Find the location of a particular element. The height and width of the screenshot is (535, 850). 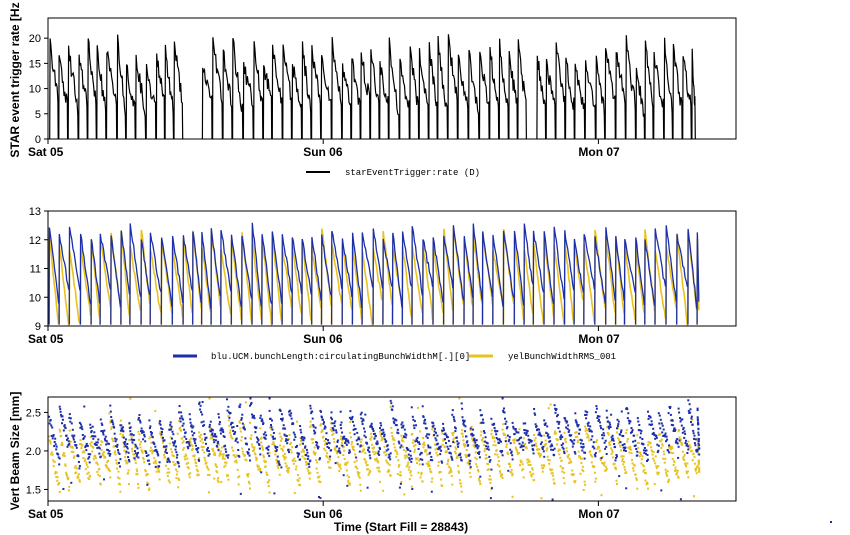

series-blue-beam-size is located at coordinates (374, 449).